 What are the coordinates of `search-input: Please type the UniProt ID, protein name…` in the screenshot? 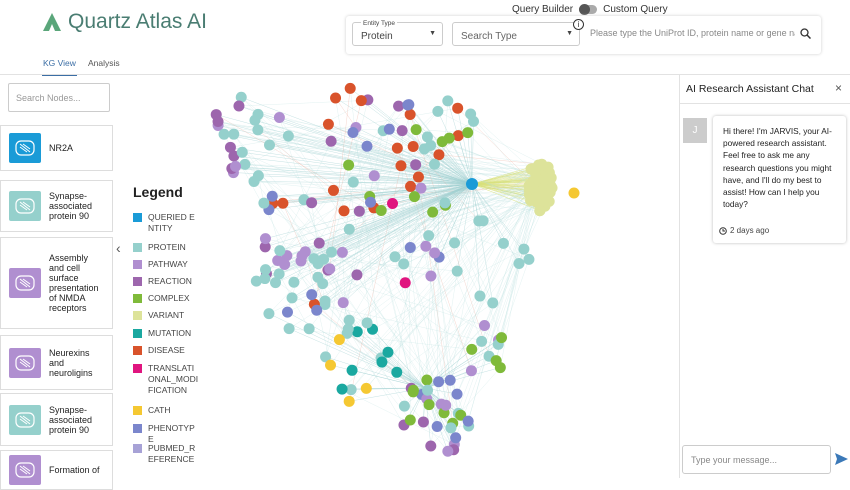 It's located at (692, 33).